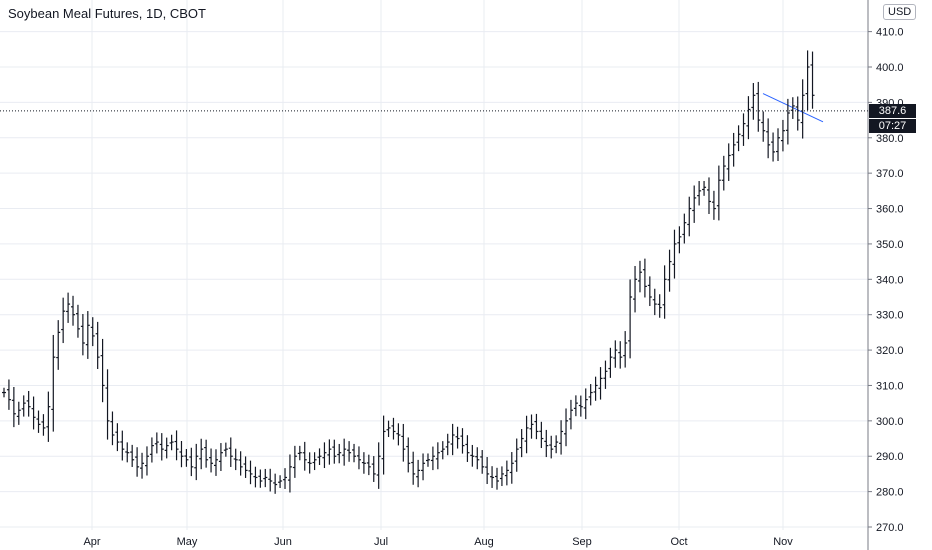 This screenshot has height=550, width=932. What do you see at coordinates (890, 245) in the screenshot?
I see `y-tick-label: 350.0` at bounding box center [890, 245].